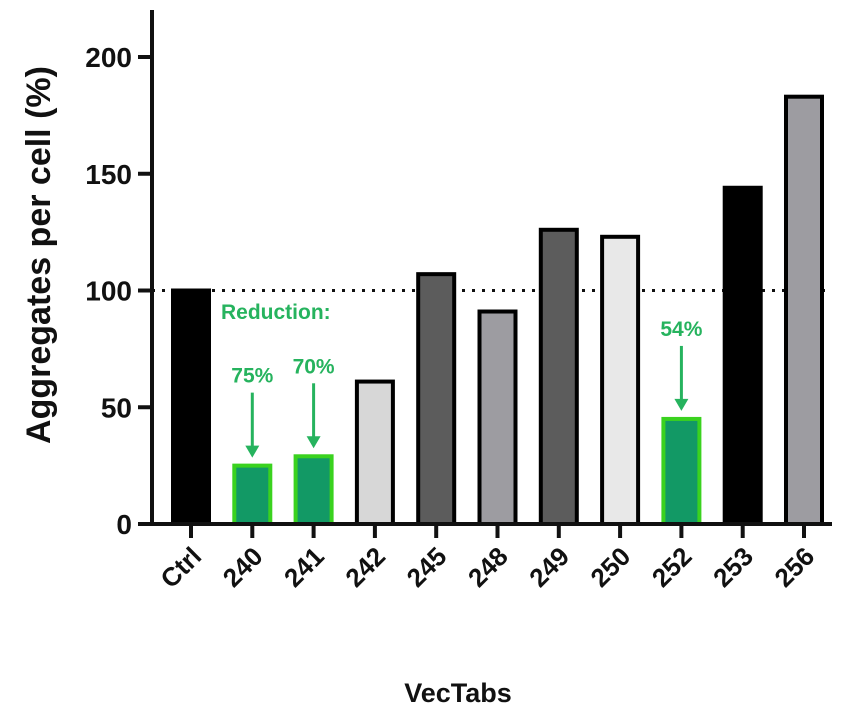 The height and width of the screenshot is (708, 846). Describe the element at coordinates (427, 567) in the screenshot. I see `x-tick-label: 245` at that location.